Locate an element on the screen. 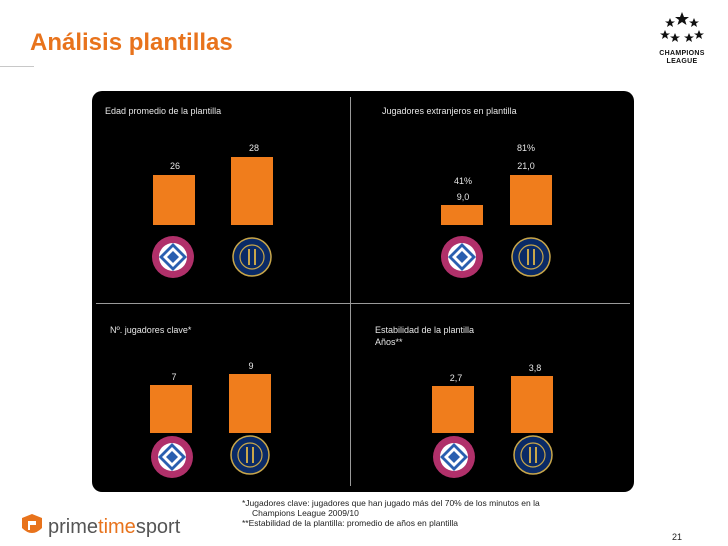 The image size is (728, 546). page-title: Análisis plantillas is located at coordinates (131, 42).